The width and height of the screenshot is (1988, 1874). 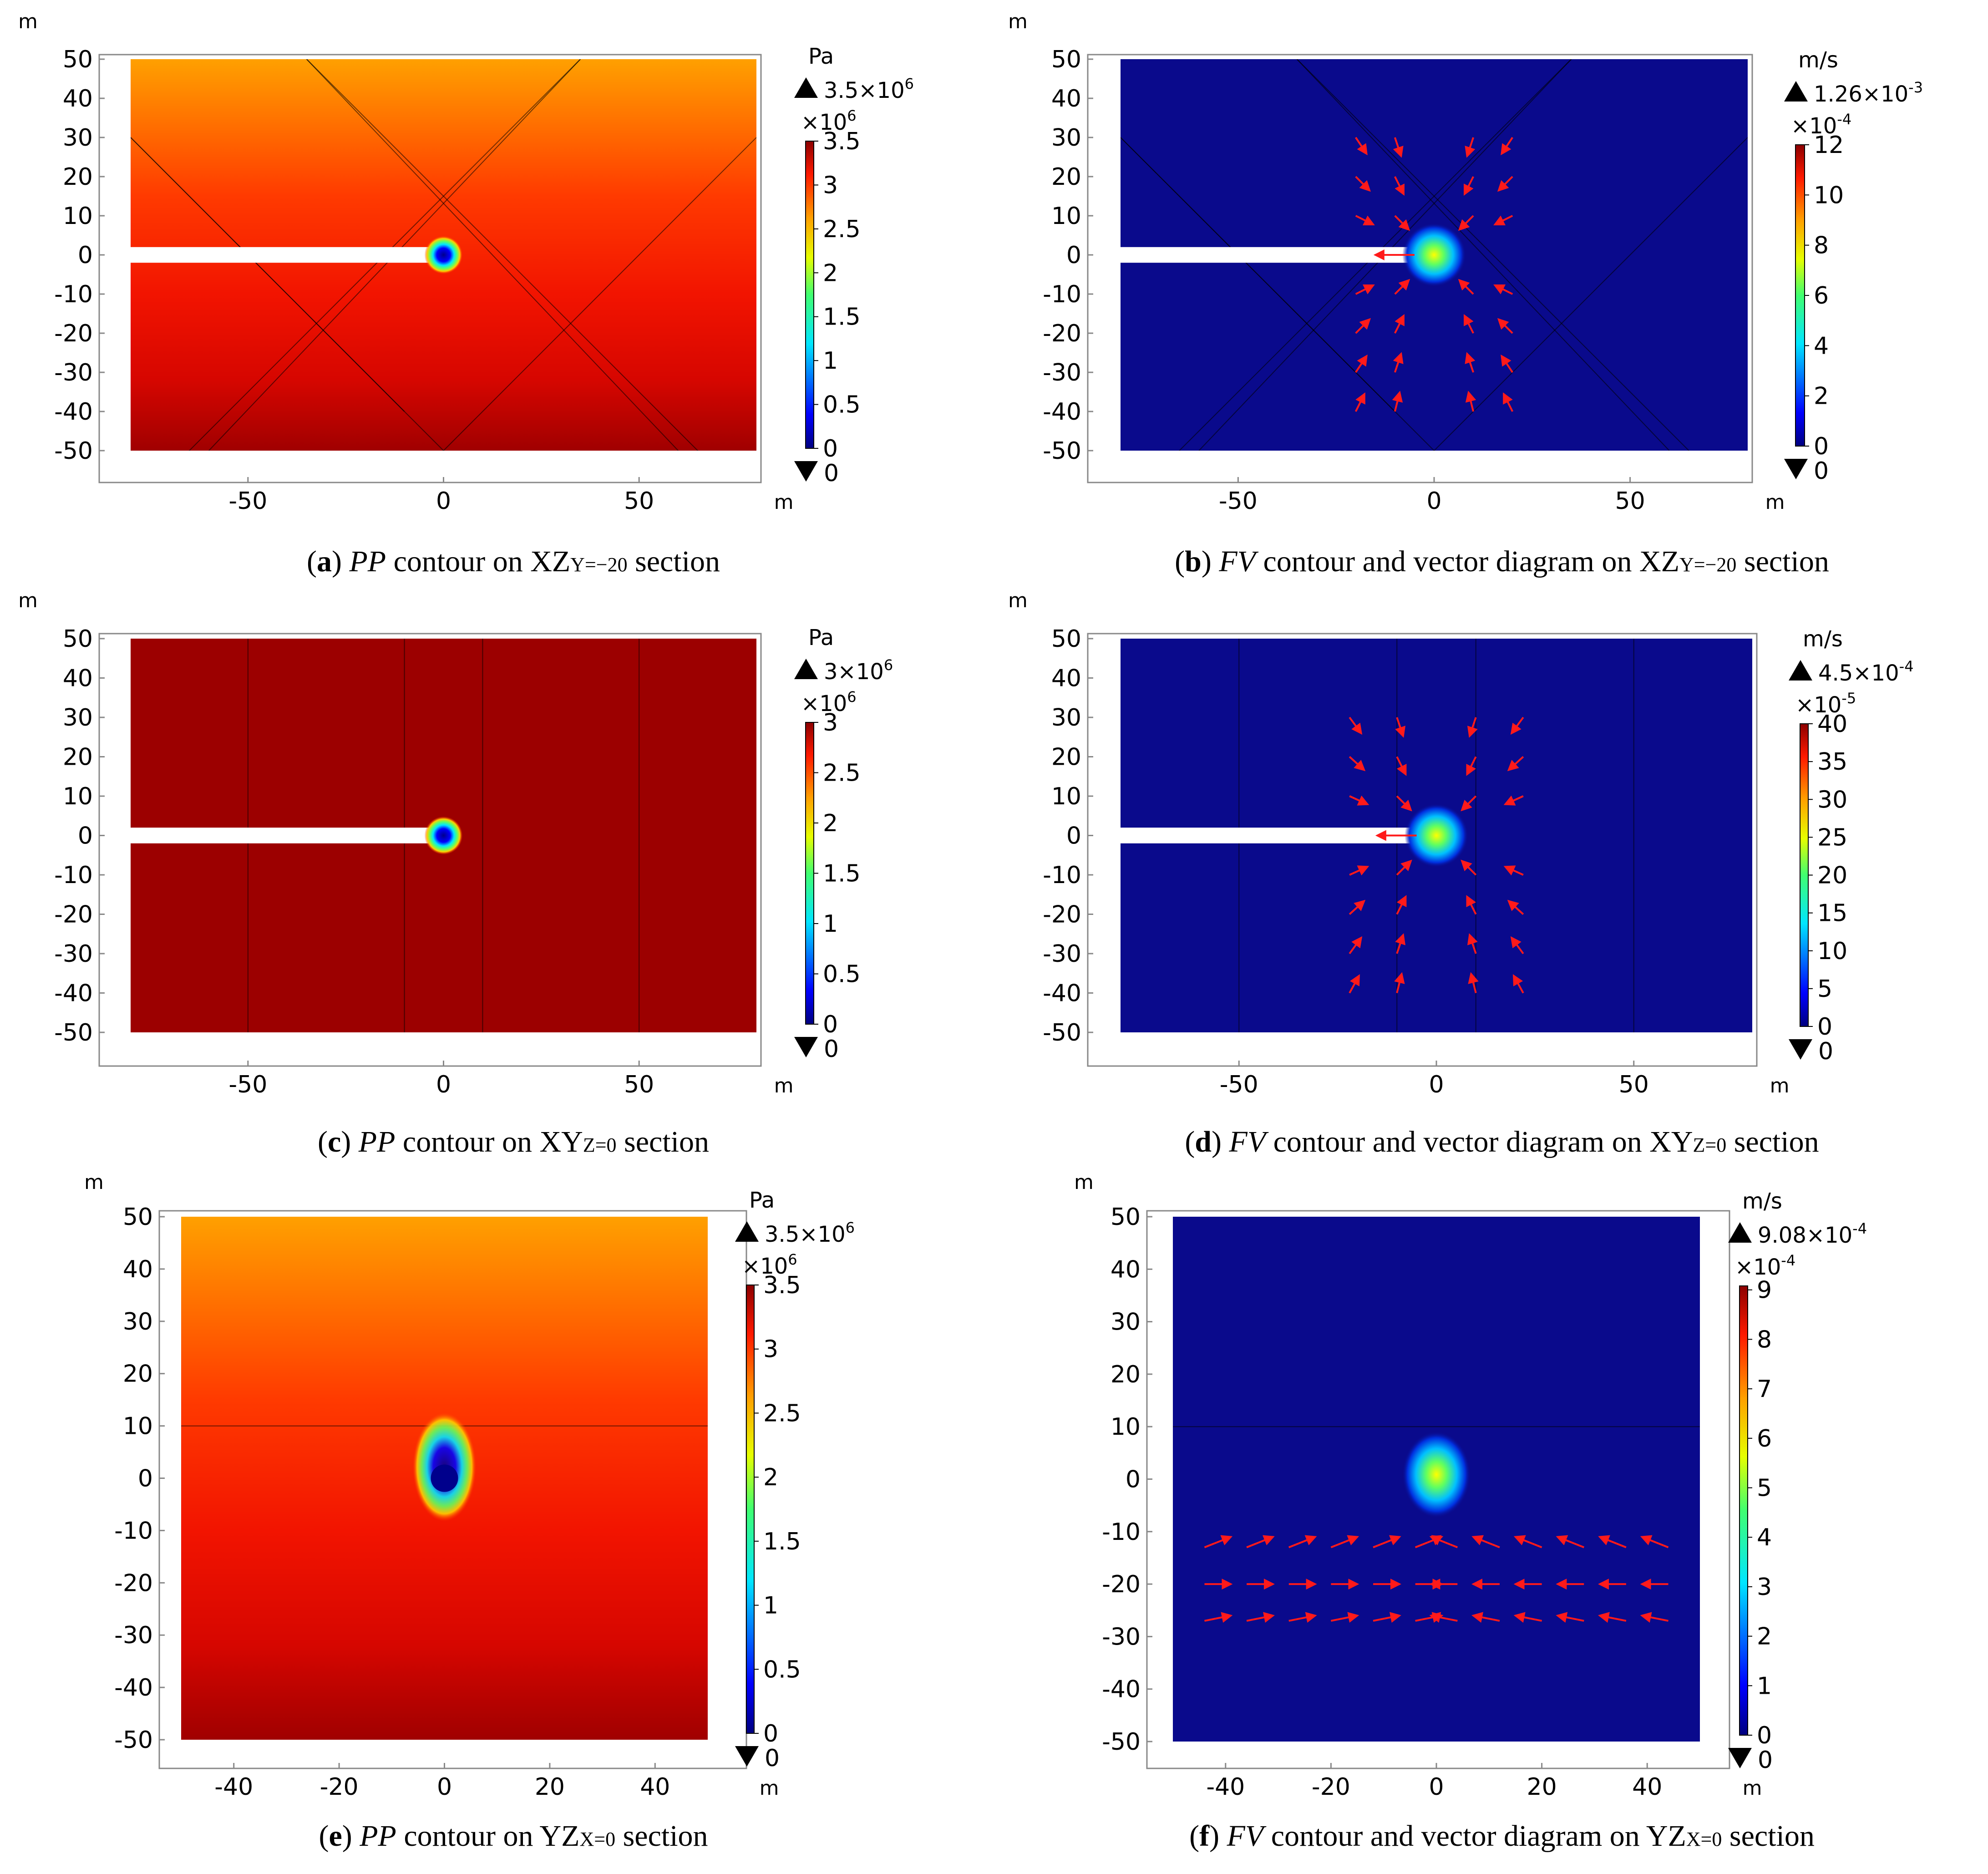 What do you see at coordinates (842, 874) in the screenshot?
I see `colorbar-tick-label: 1.5` at bounding box center [842, 874].